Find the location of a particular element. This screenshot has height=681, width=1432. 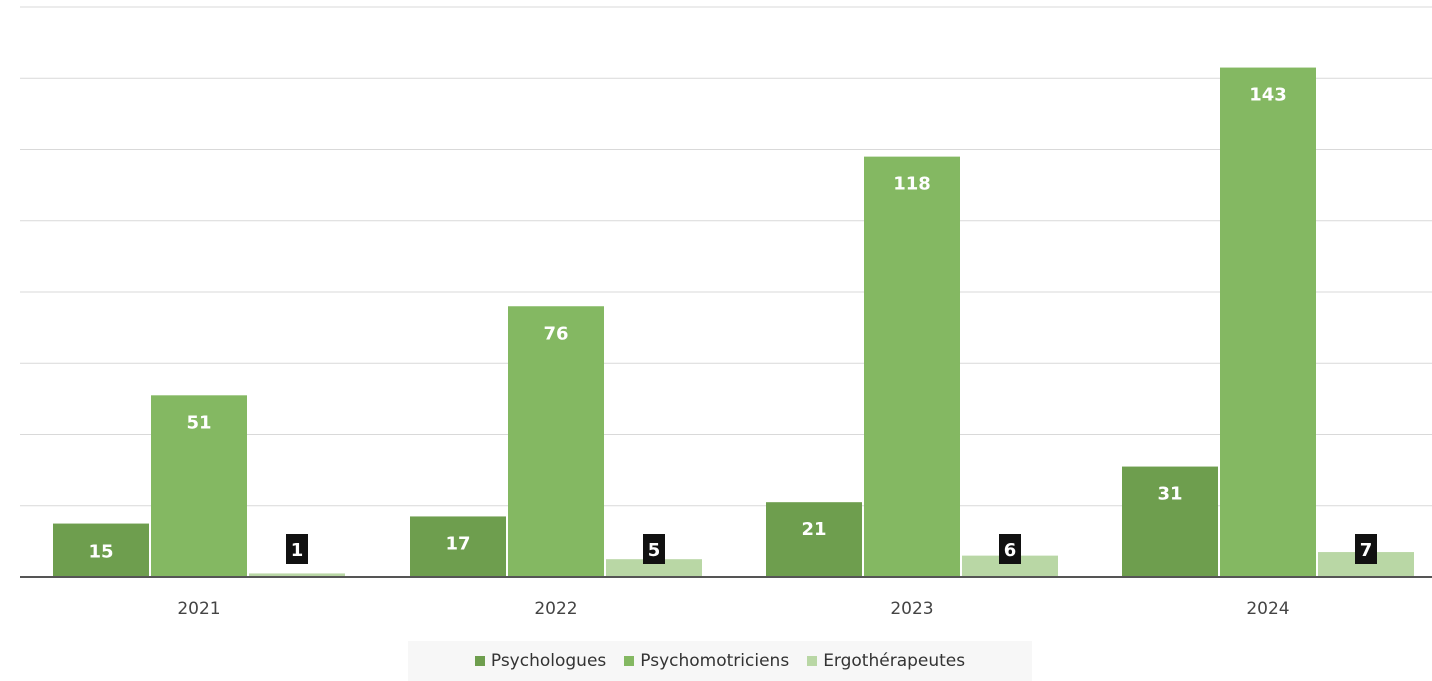

bar-psychomotriciens-2023 is located at coordinates (912, 366).